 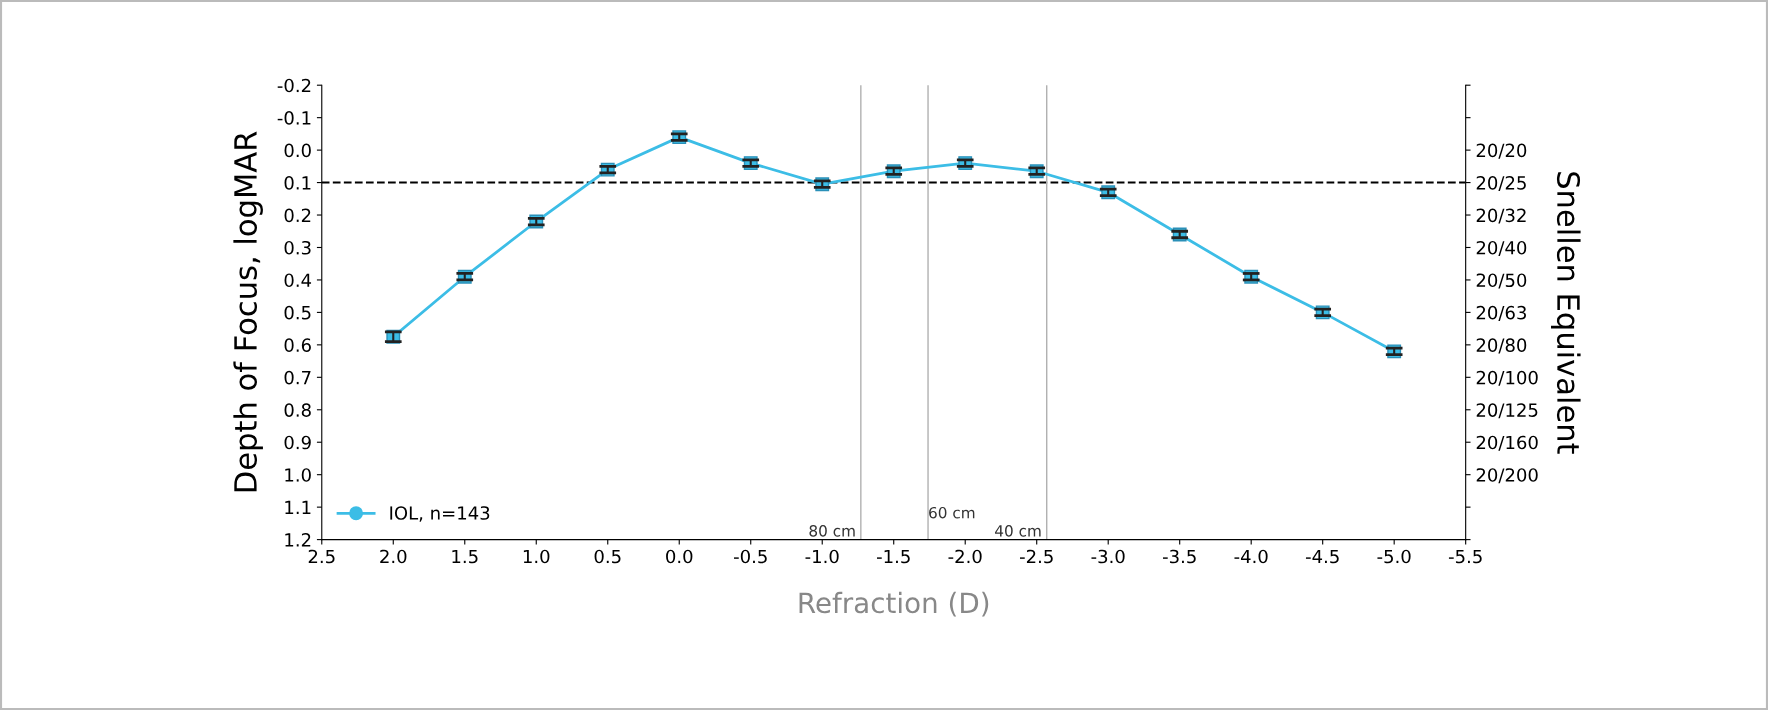 What do you see at coordinates (1501, 346) in the screenshot?
I see `category-label: 20/80` at bounding box center [1501, 346].